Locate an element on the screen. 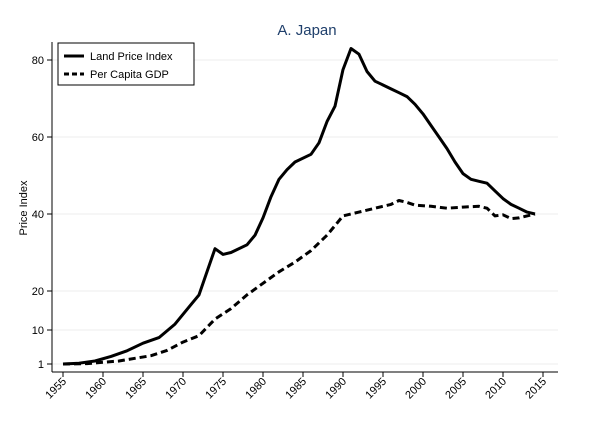  y-tick-label: 20 is located at coordinates (38, 292).